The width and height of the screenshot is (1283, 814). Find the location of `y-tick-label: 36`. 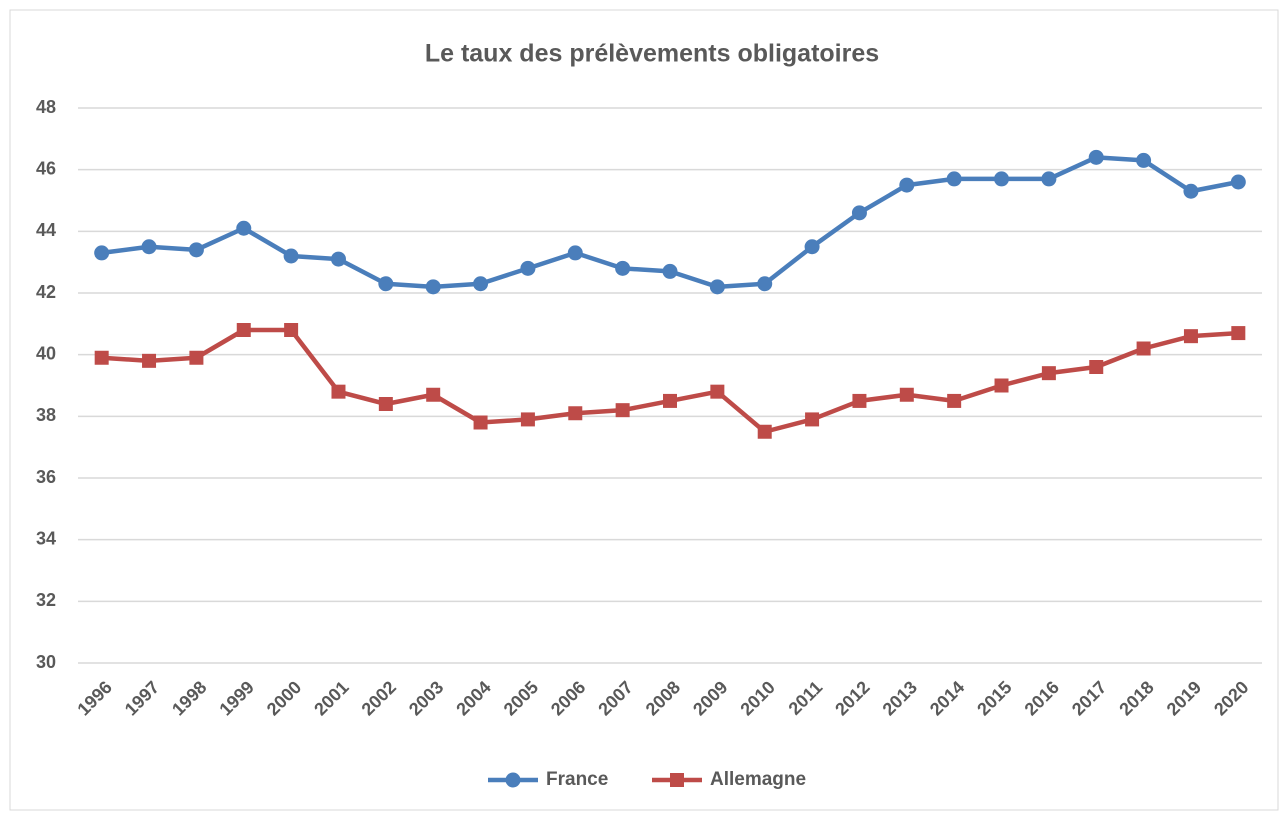

y-tick-label: 36 is located at coordinates (46, 477).